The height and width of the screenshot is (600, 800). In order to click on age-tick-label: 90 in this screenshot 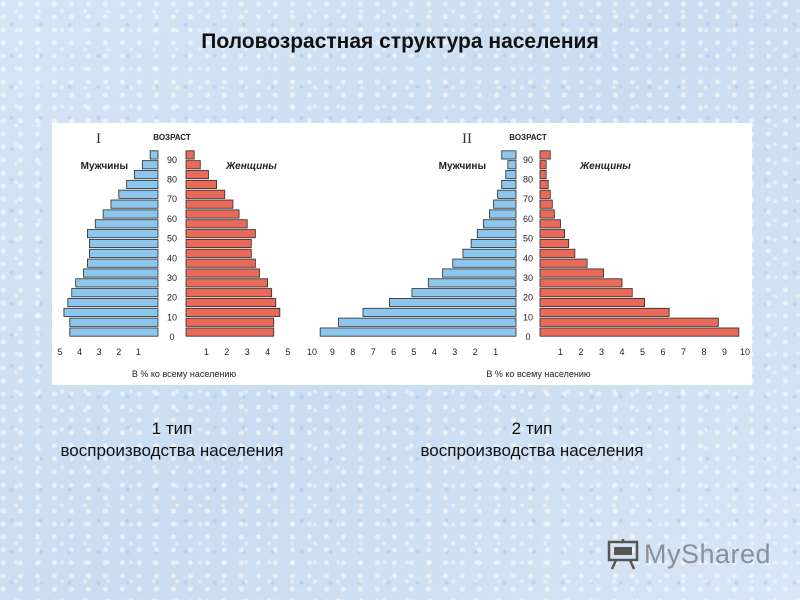, I will do `click(172, 160)`.